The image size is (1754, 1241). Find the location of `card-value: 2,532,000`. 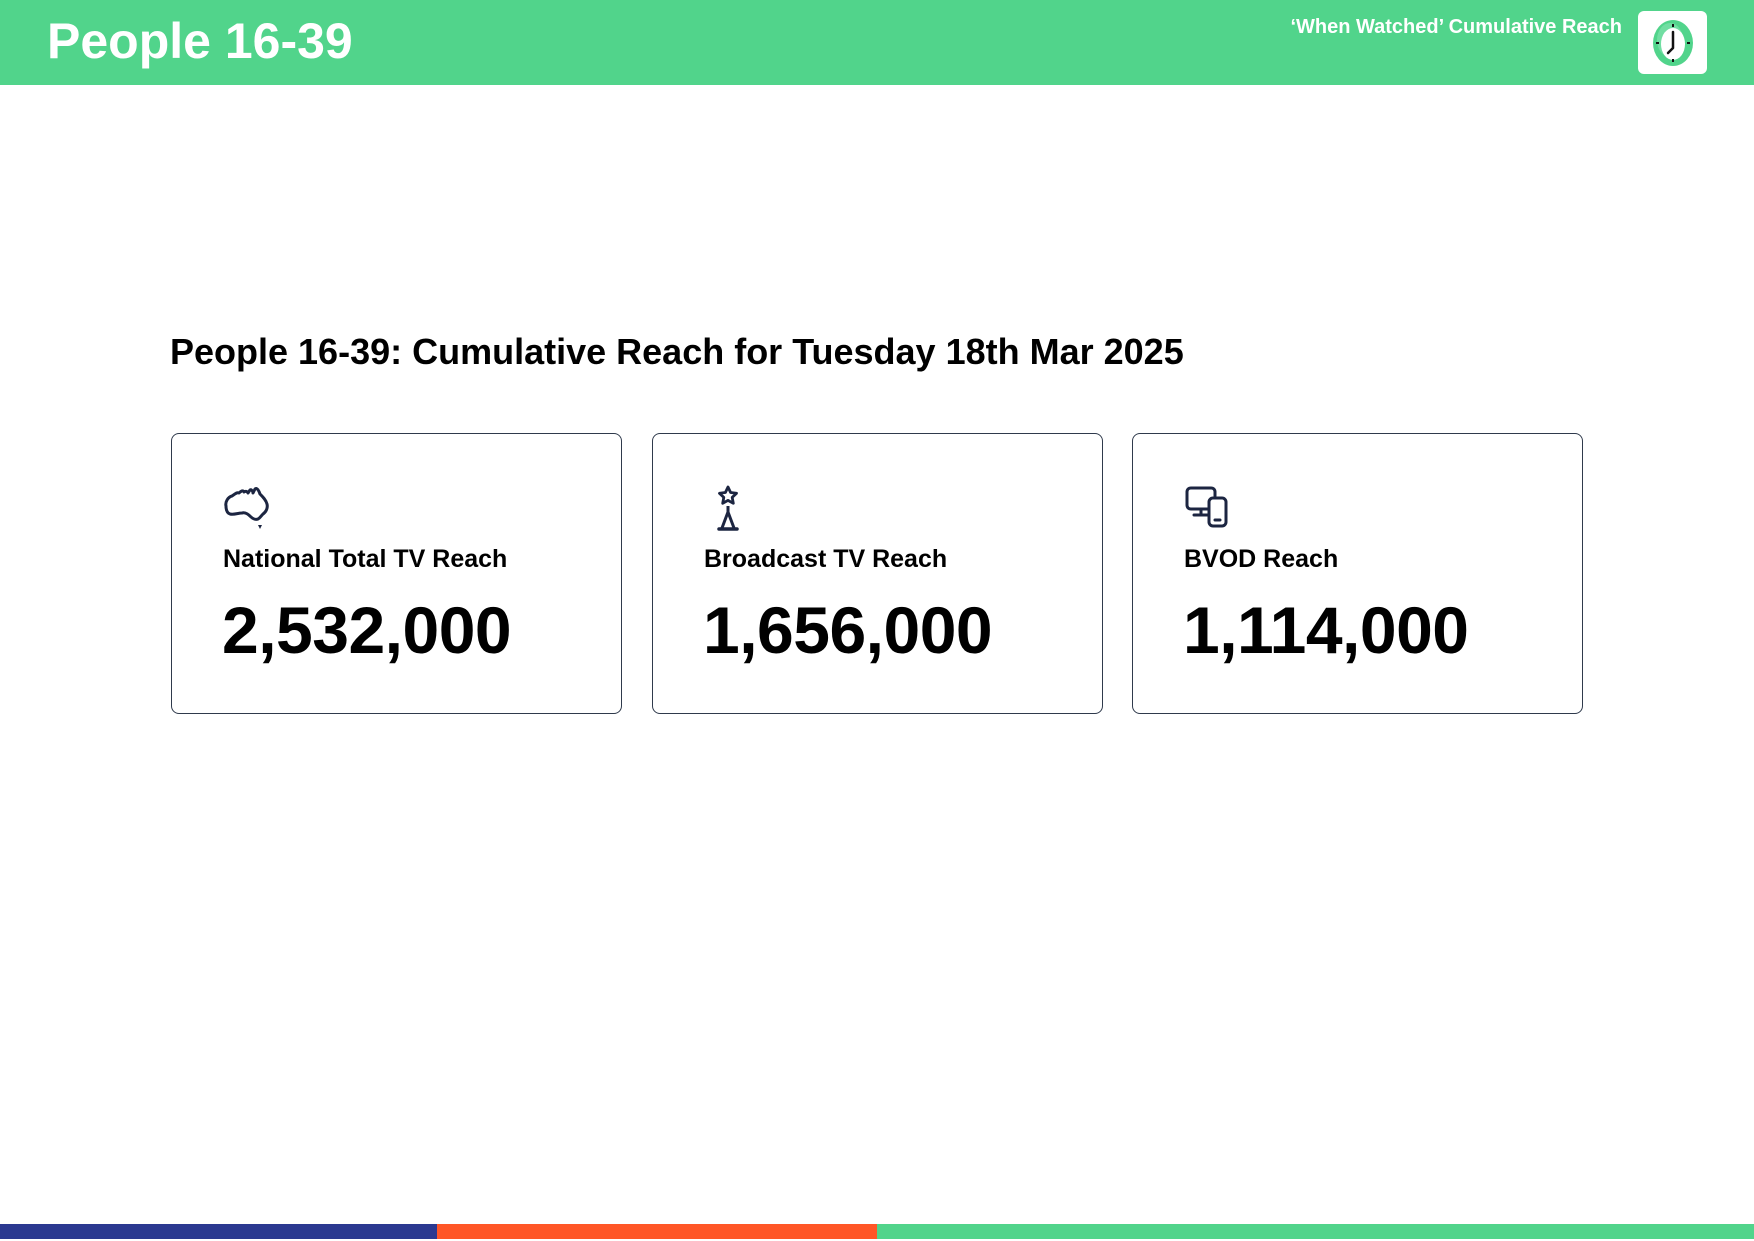

card-value: 2,532,000 is located at coordinates (367, 630).